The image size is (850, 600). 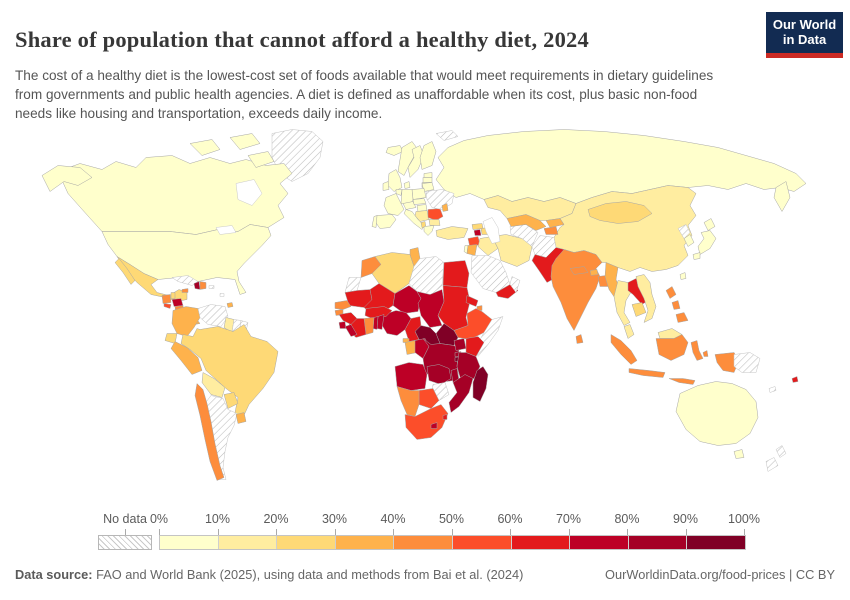 What do you see at coordinates (231, 401) in the screenshot?
I see `country-paraguay` at bounding box center [231, 401].